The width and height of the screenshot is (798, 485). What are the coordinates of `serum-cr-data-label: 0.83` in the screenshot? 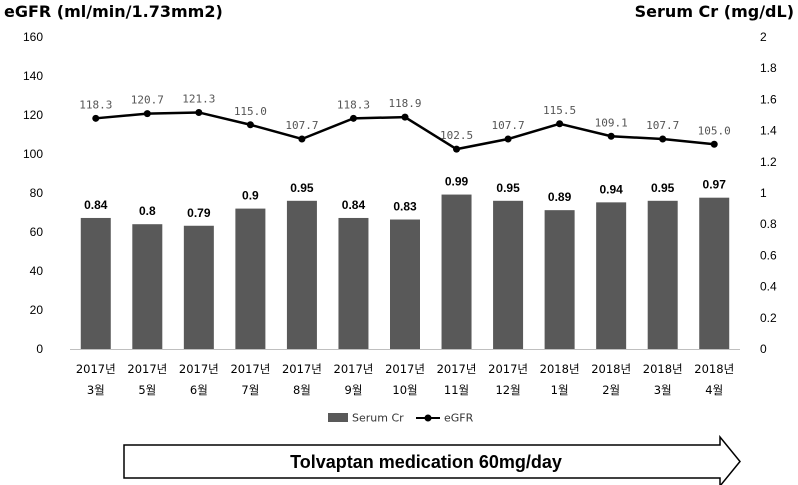 It's located at (405, 207).